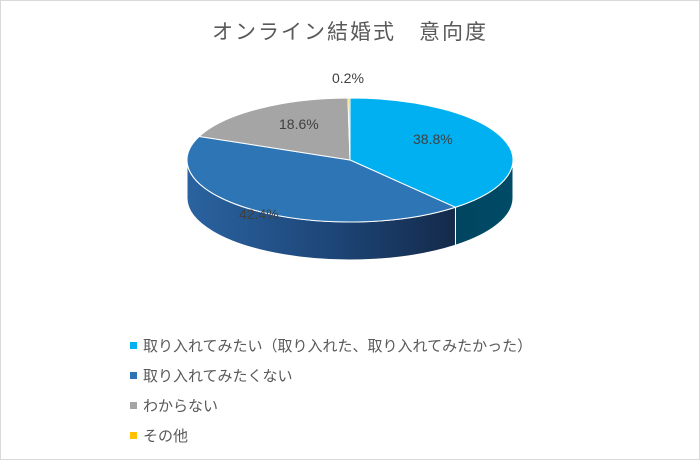 Image resolution: width=700 pixels, height=460 pixels. Describe the element at coordinates (349, 129) in the screenshot. I see `slice-other` at that location.